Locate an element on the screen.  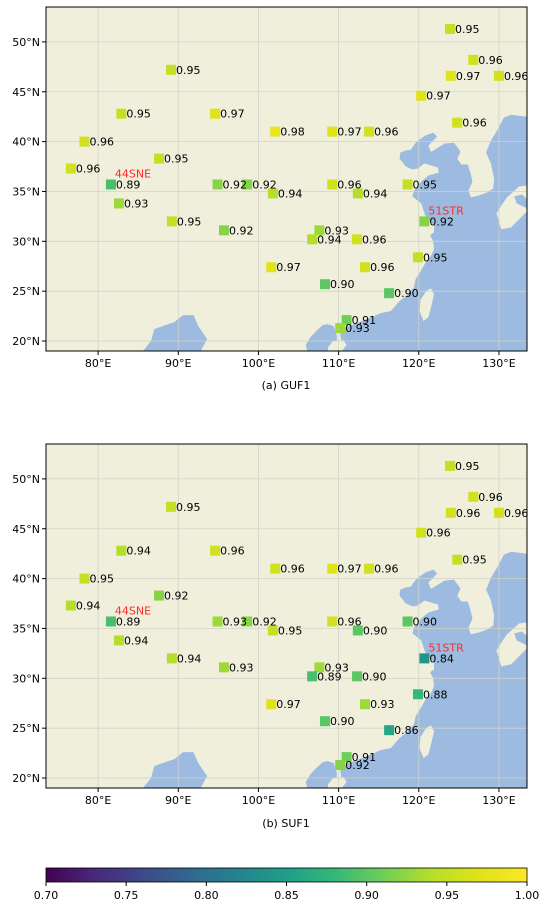
station-value-label: 0.88 is located at coordinates (435, 694).